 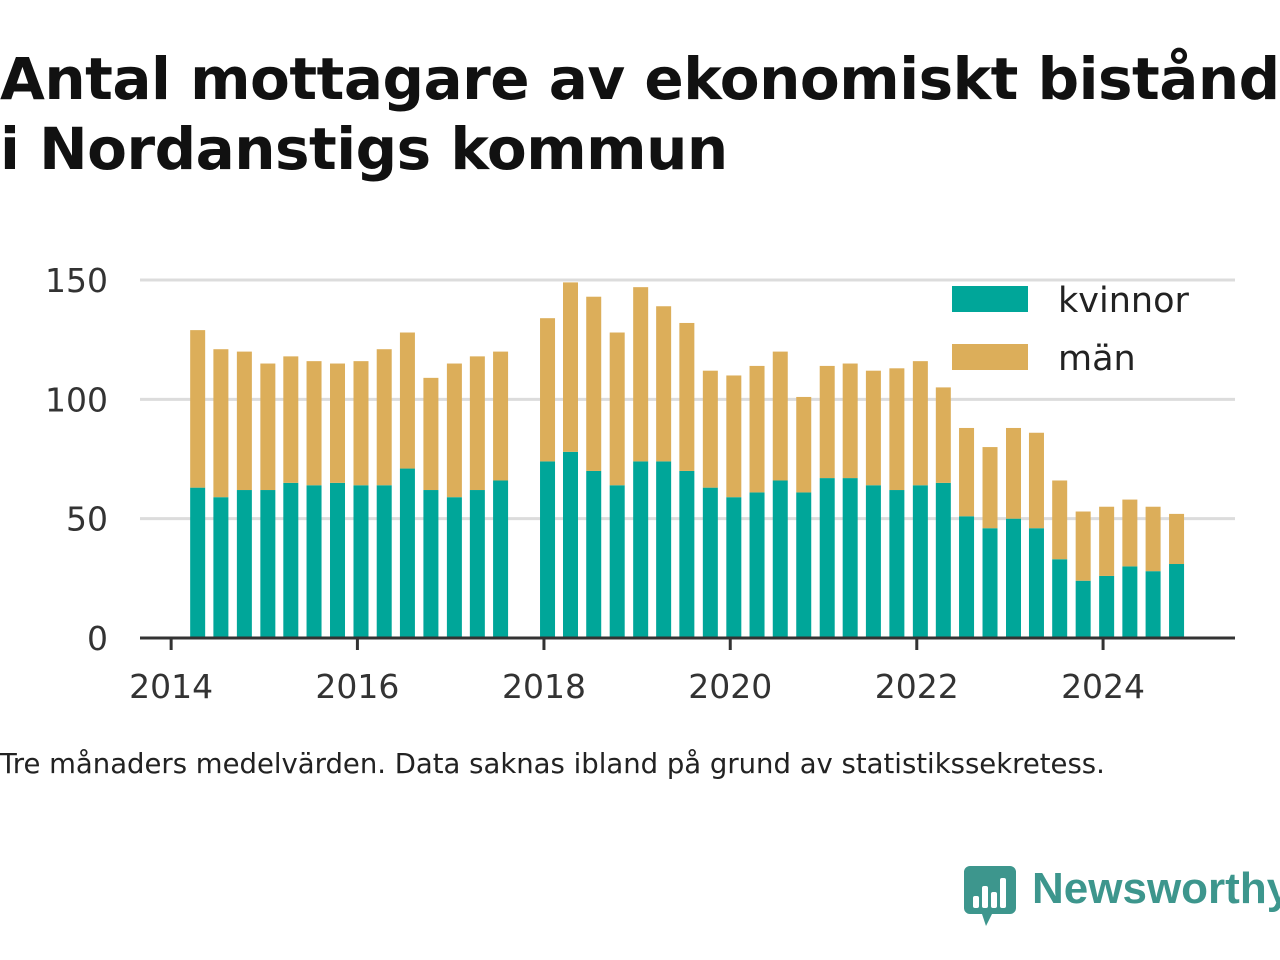 What do you see at coordinates (76, 459) in the screenshot?
I see `y-axis-ticks: 0 50 100 150` at bounding box center [76, 459].